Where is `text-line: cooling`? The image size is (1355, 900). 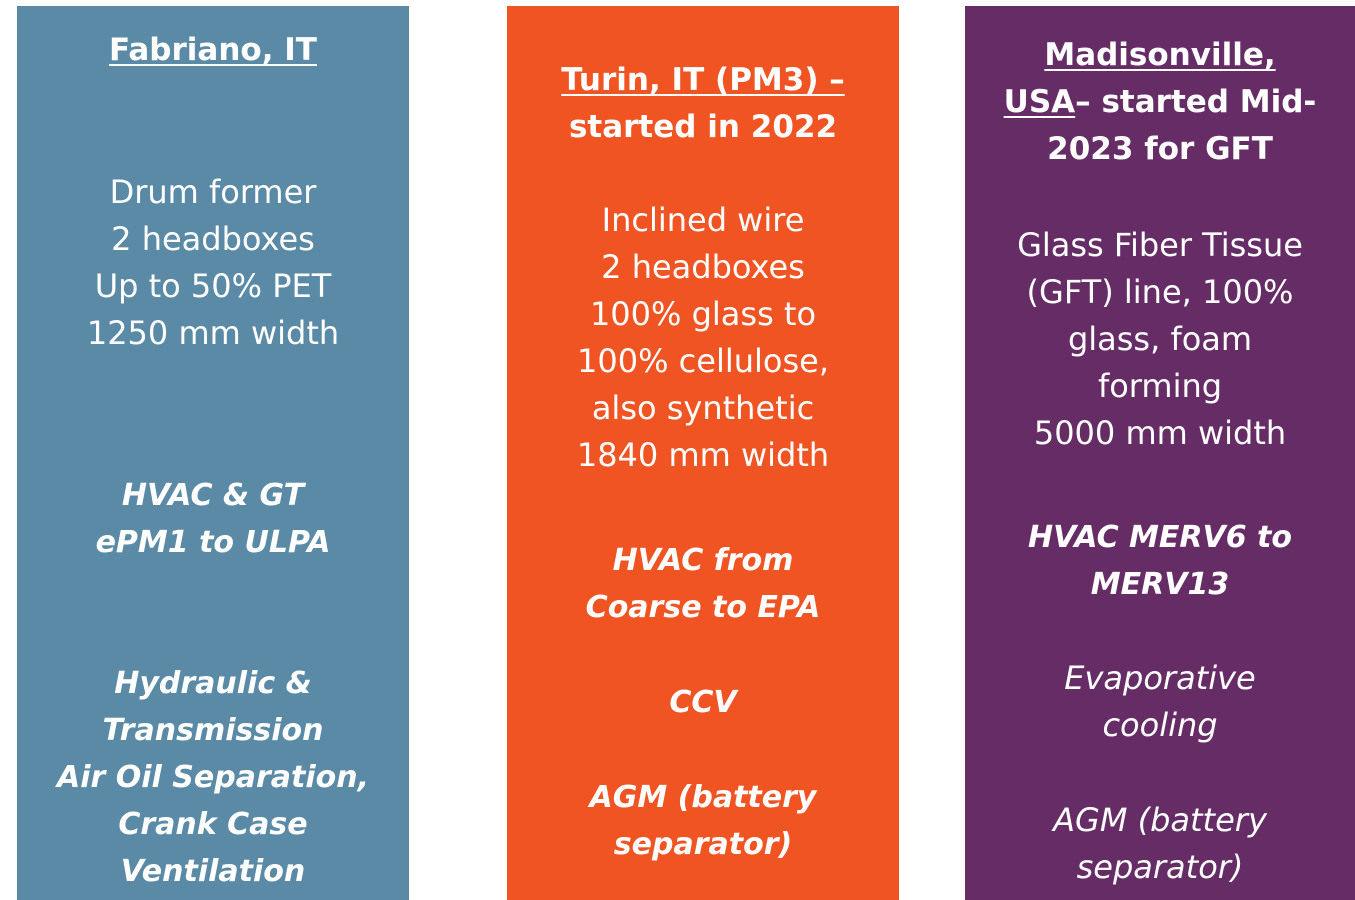
text-line: cooling is located at coordinates (1160, 725).